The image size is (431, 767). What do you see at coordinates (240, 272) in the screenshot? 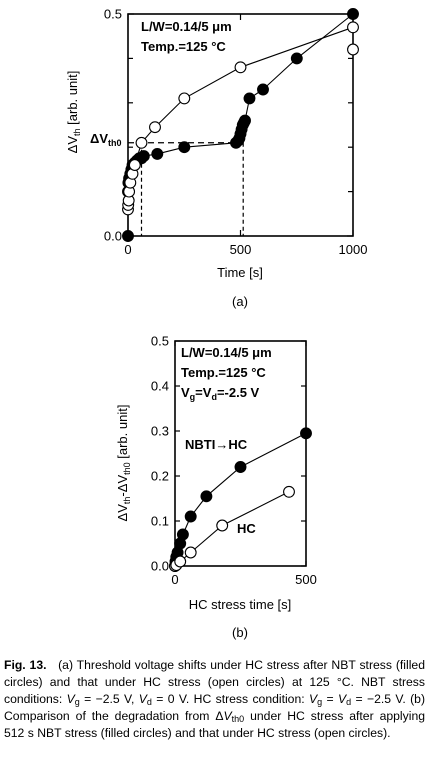
I see `panel-a-xlabel: Time [s]` at bounding box center [240, 272].